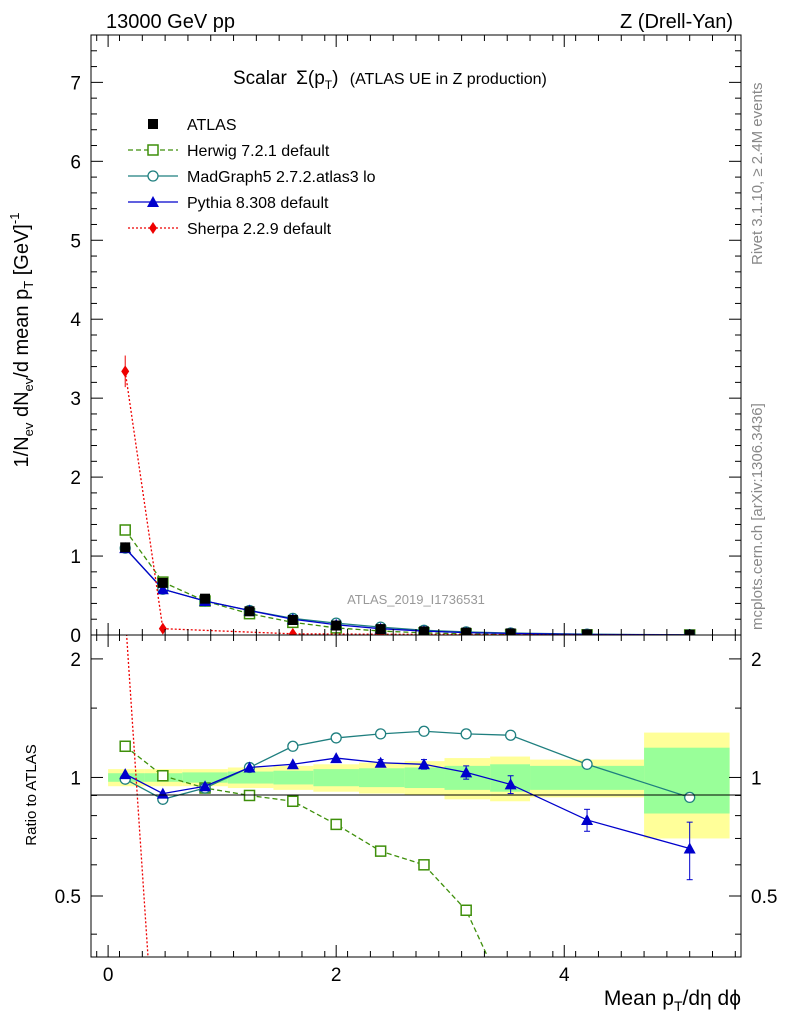 This screenshot has width=786, height=1024. Describe the element at coordinates (75, 241) in the screenshot. I see `y-tick-label: 5` at that location.